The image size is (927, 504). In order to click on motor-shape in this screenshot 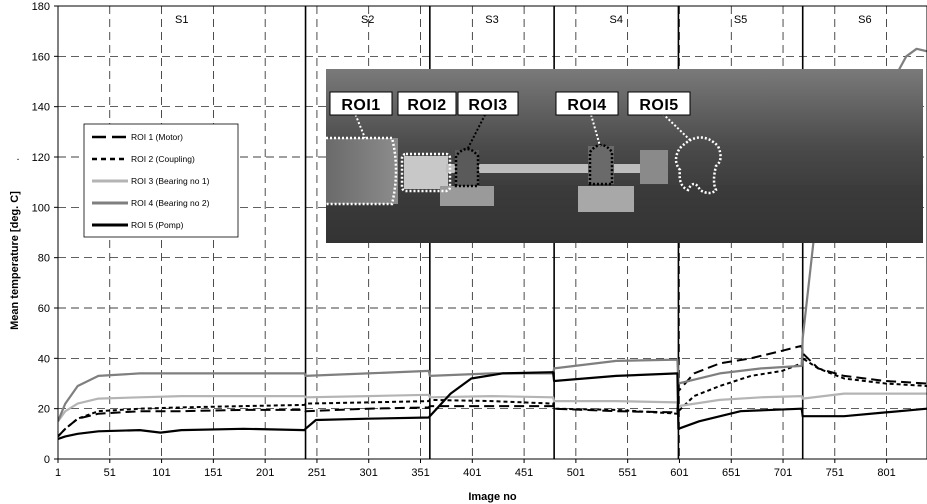, I will do `click(362, 171)`.